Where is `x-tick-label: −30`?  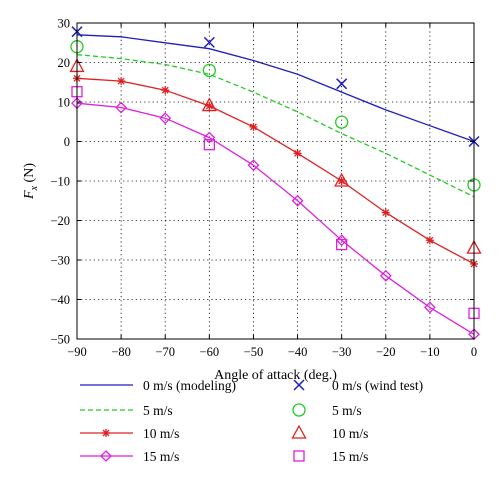
x-tick-label: −30 is located at coordinates (342, 352).